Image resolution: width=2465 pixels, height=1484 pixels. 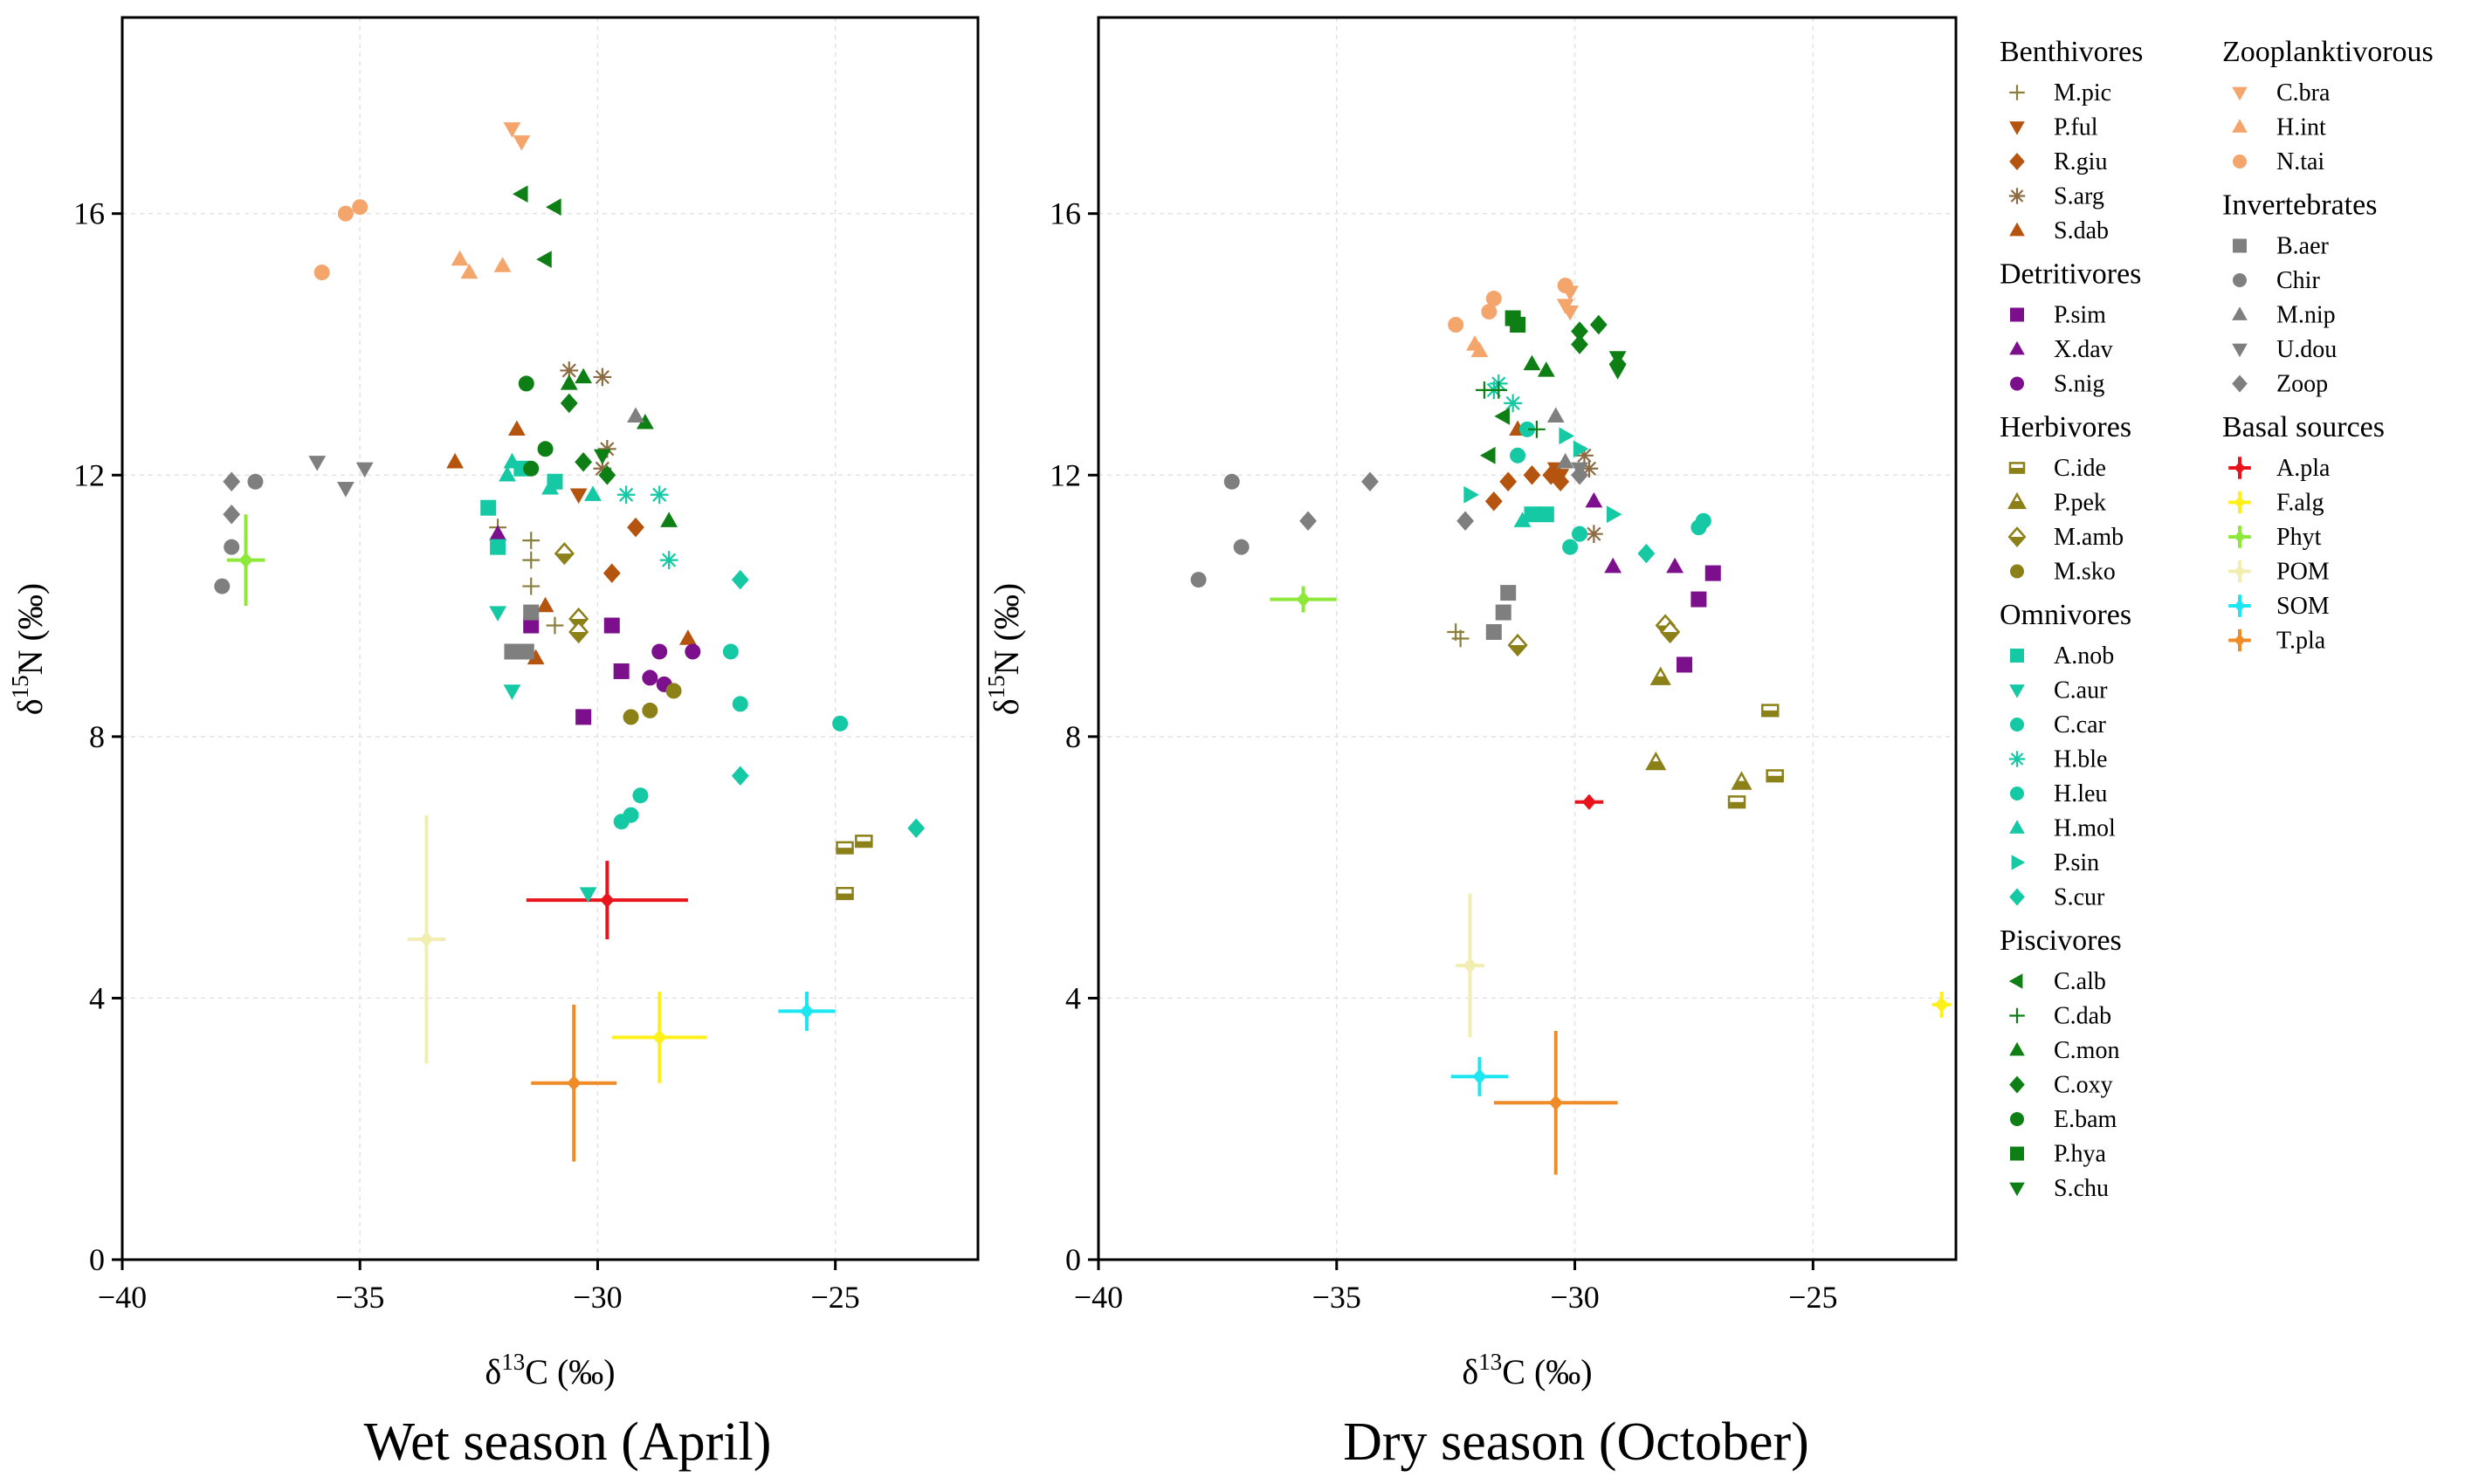 I want to click on legend-item-s-cur: S.cur, so click(x=2057, y=898).